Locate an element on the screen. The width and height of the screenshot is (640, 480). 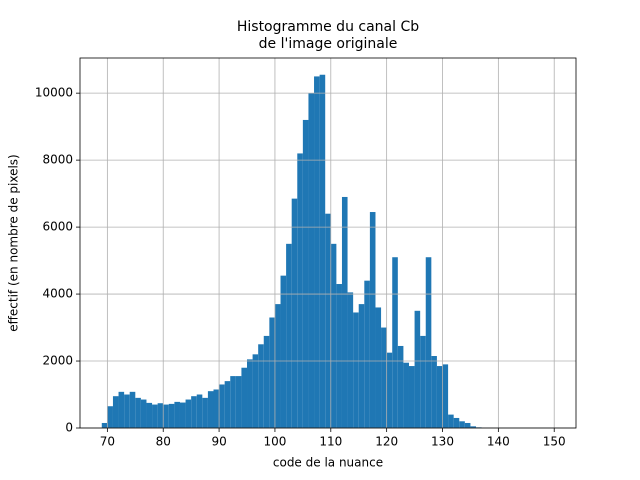
x-tick-label: 130 is located at coordinates (442, 442).